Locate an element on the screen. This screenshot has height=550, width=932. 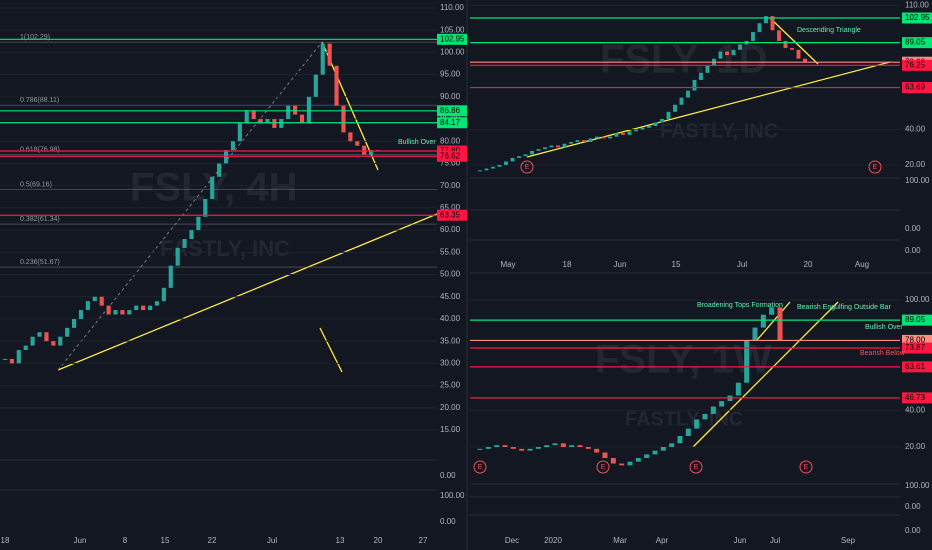
y-tick-label: 50.00 is located at coordinates (450, 274).